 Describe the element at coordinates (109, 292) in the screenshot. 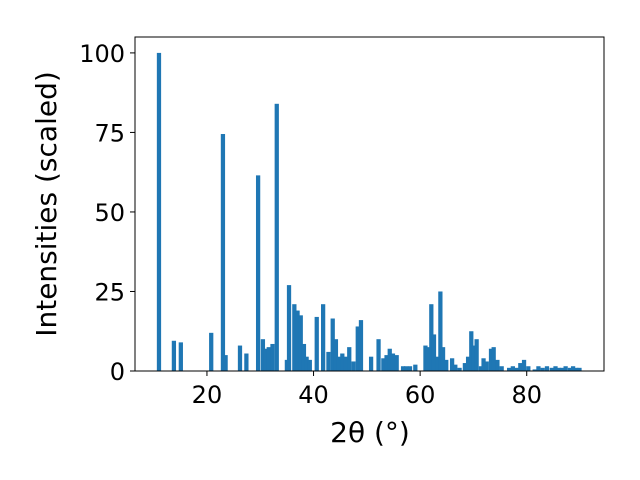

I see `y-tick-label: 25` at that location.